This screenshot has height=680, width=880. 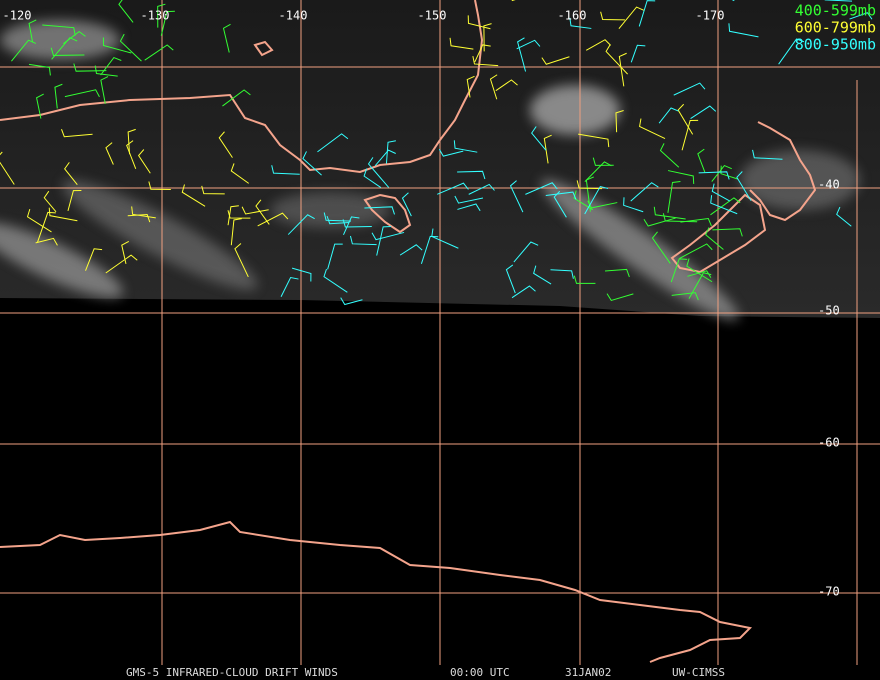 I want to click on legend-entry: 800-950mb, so click(x=835, y=45).